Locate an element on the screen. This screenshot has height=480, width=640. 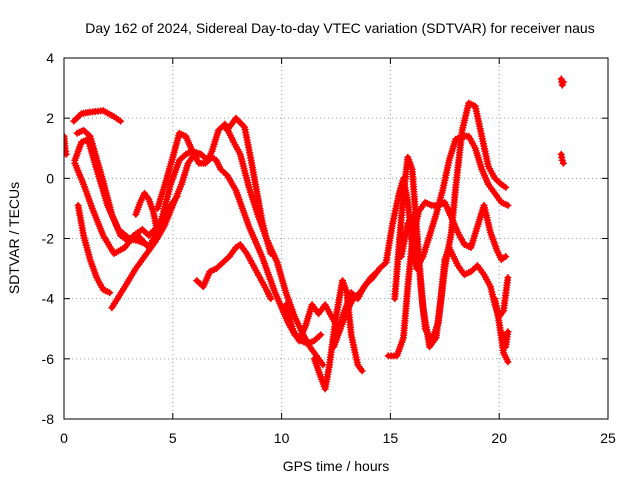
x-tick-label: 10 is located at coordinates (282, 438).